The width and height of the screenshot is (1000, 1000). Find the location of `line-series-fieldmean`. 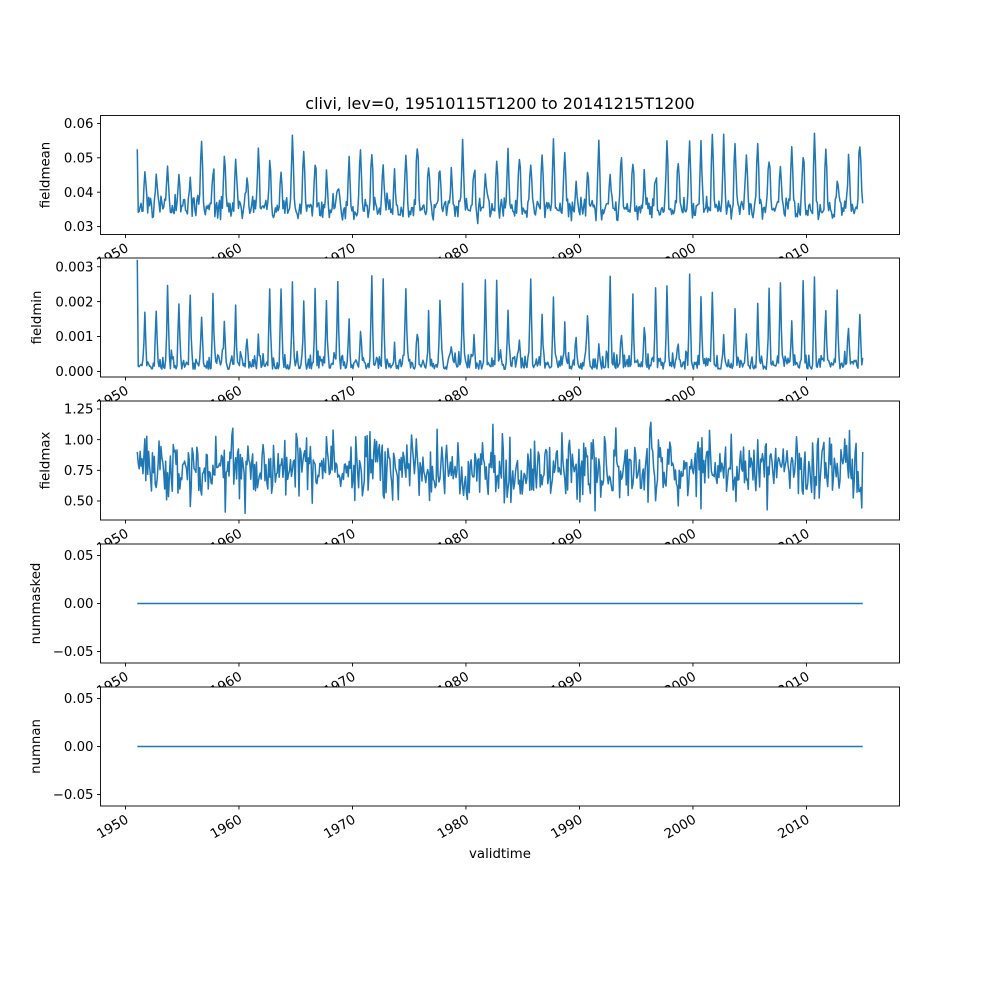

line-series-fieldmean is located at coordinates (500, 178).